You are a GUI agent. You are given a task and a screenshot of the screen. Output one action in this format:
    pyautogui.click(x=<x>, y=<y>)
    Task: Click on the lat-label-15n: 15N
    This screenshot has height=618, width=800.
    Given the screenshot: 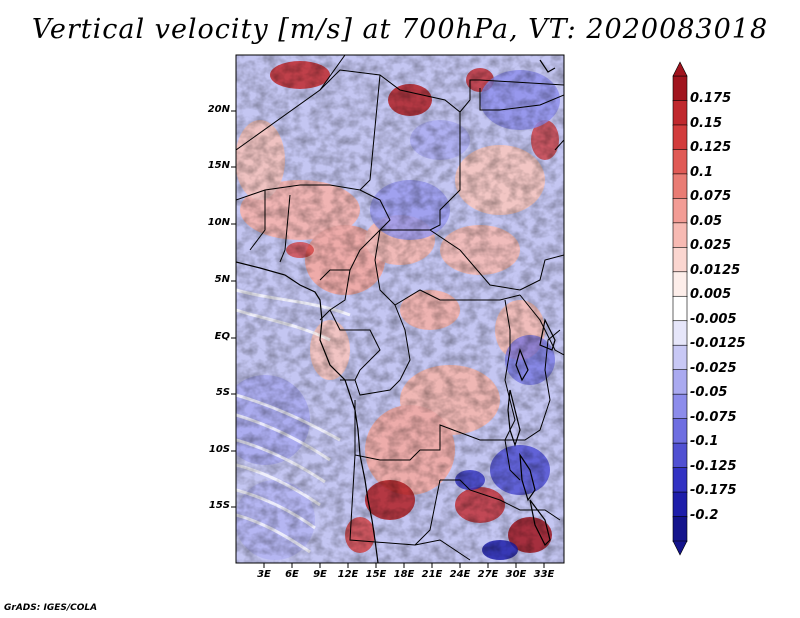 What is the action you would take?
    pyautogui.click(x=218, y=165)
    